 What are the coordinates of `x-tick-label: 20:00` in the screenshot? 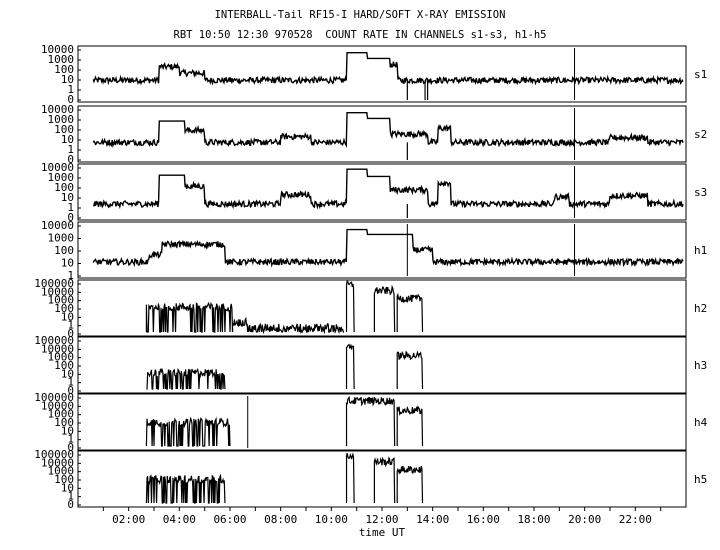 It's located at (584, 519).